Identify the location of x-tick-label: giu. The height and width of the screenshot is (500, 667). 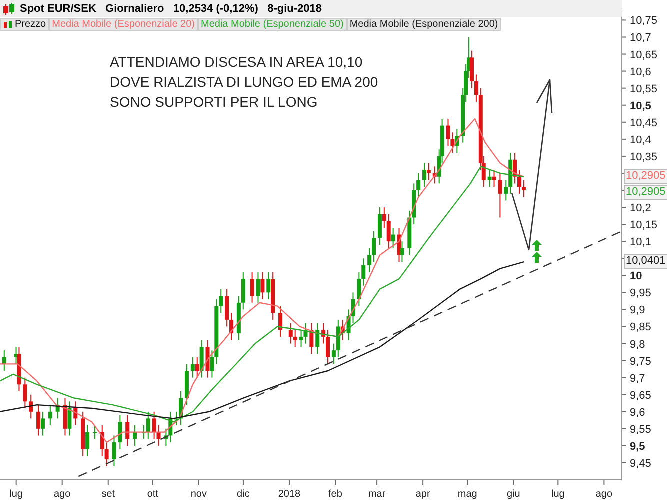
(513, 494).